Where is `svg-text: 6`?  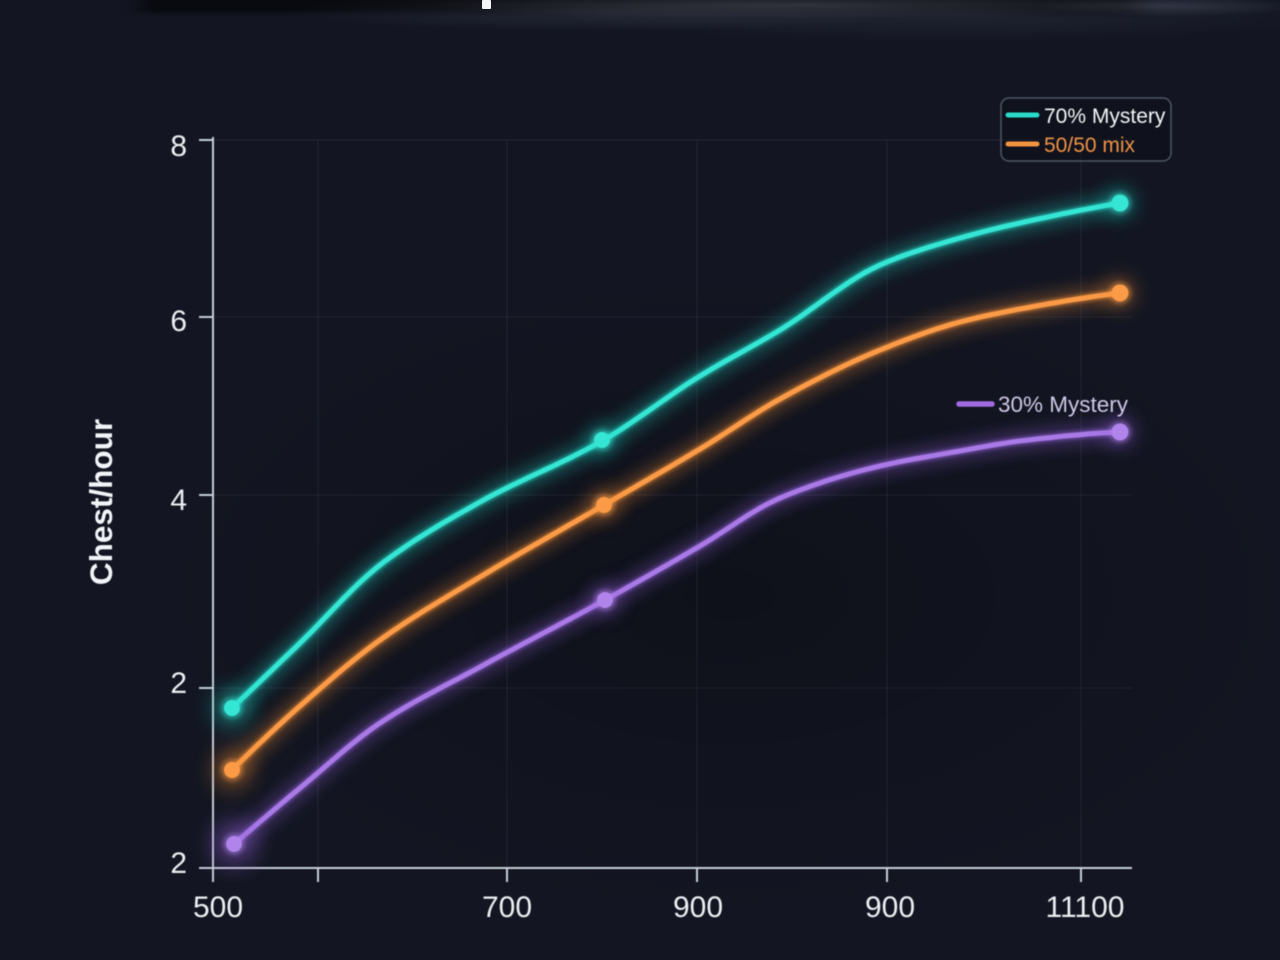 svg-text: 6 is located at coordinates (178, 321).